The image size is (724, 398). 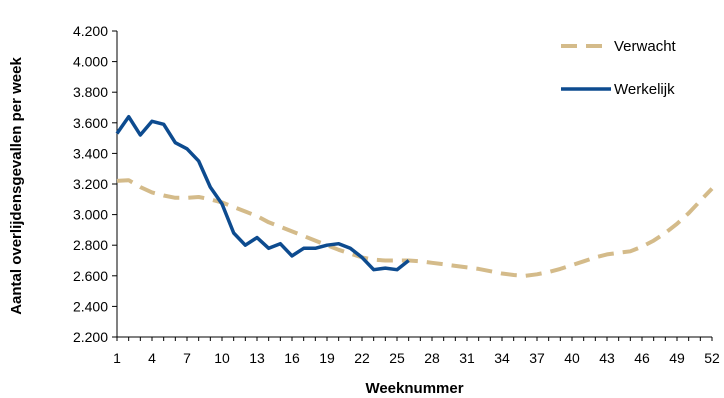 I want to click on x-tick-label: 49, so click(x=677, y=358).